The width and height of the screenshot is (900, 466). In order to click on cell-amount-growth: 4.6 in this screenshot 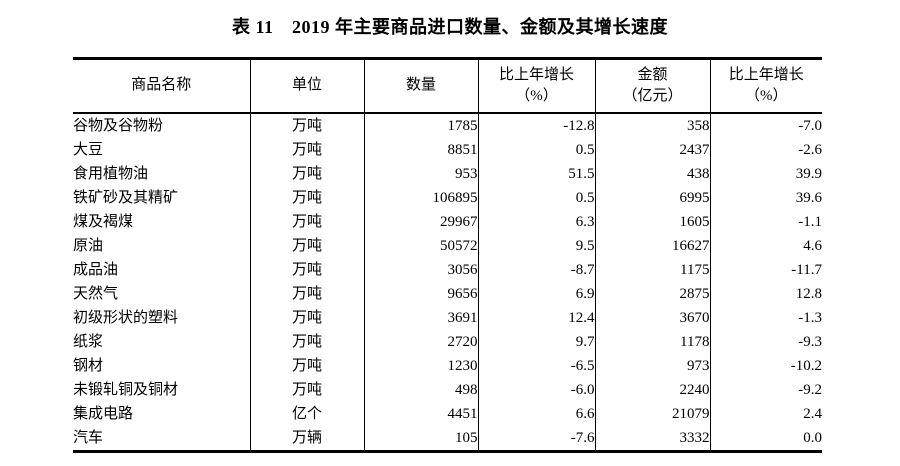, I will do `click(765, 245)`.